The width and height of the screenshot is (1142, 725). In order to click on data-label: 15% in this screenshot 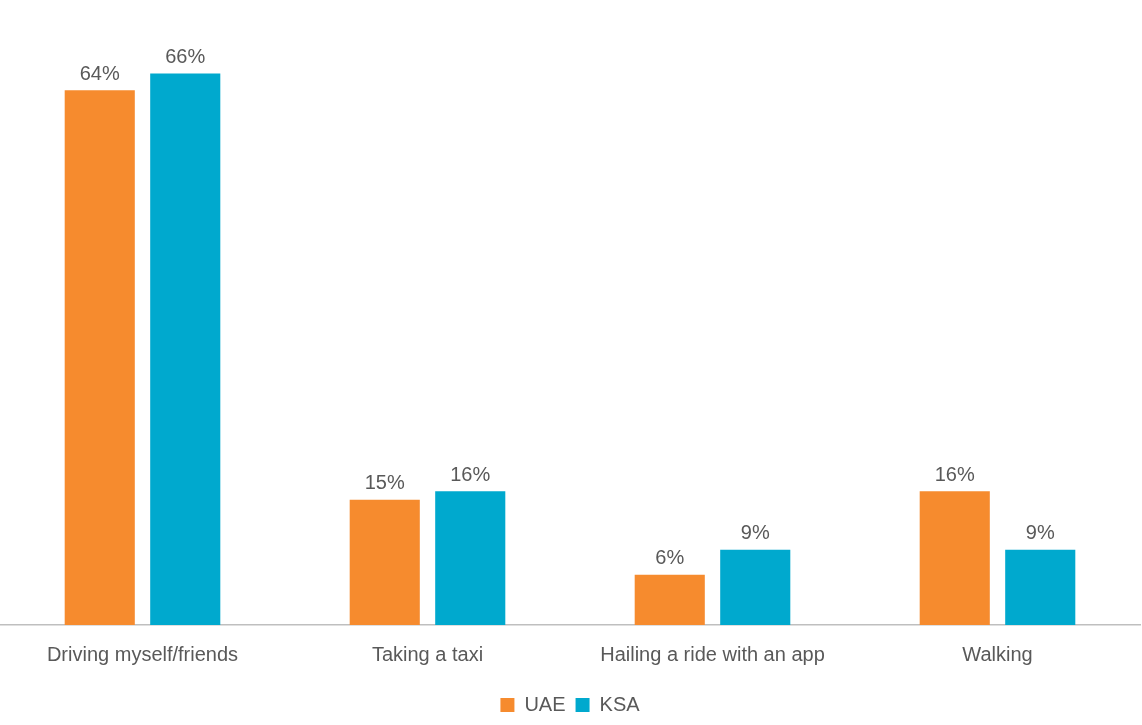, I will do `click(384, 482)`.